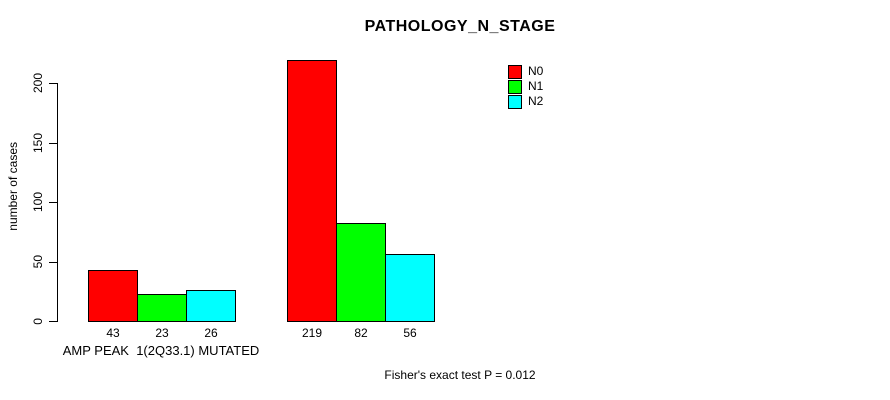  What do you see at coordinates (526, 71) in the screenshot?
I see `legend-item-n0: N0` at bounding box center [526, 71].